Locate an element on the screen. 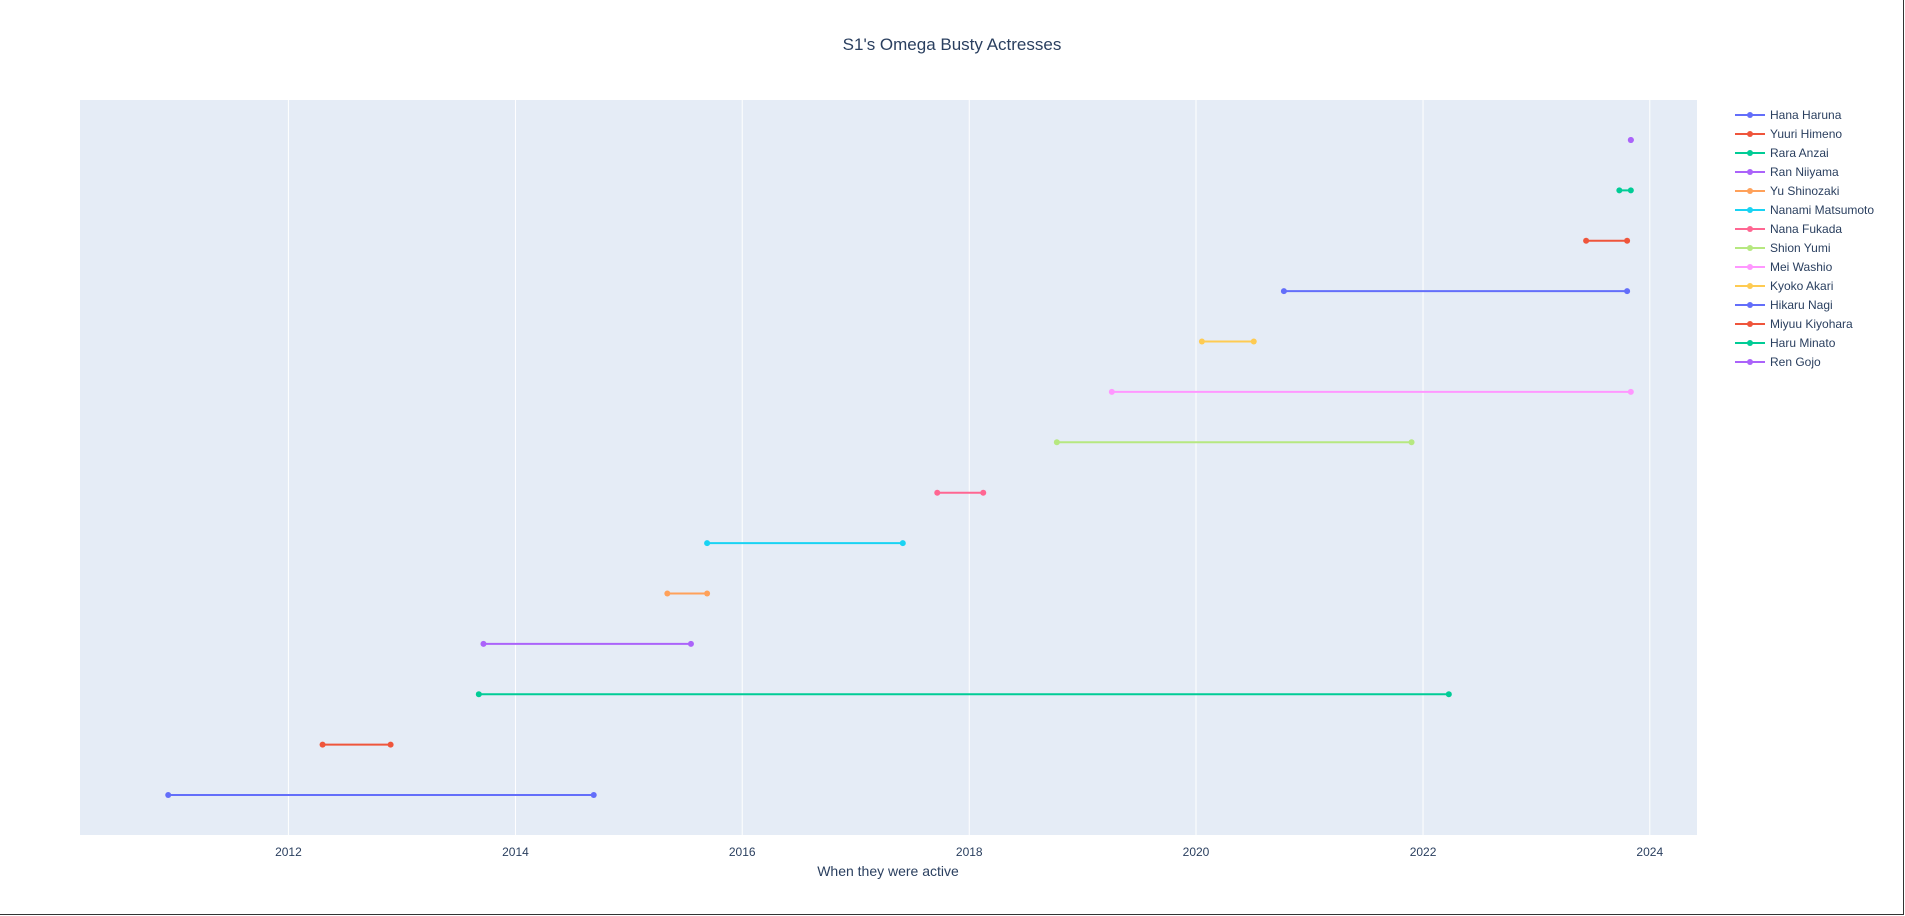 The height and width of the screenshot is (916, 1905). x-tick-label: 2024 is located at coordinates (1649, 852).